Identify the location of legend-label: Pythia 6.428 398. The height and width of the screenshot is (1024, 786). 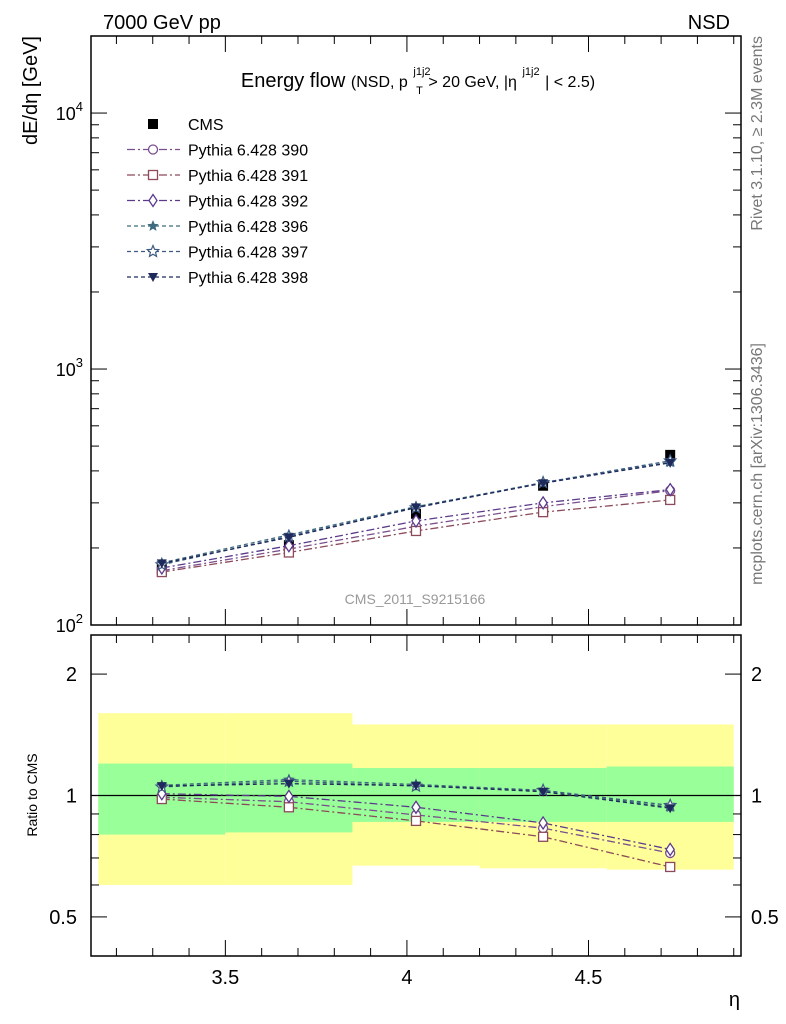
(248, 278).